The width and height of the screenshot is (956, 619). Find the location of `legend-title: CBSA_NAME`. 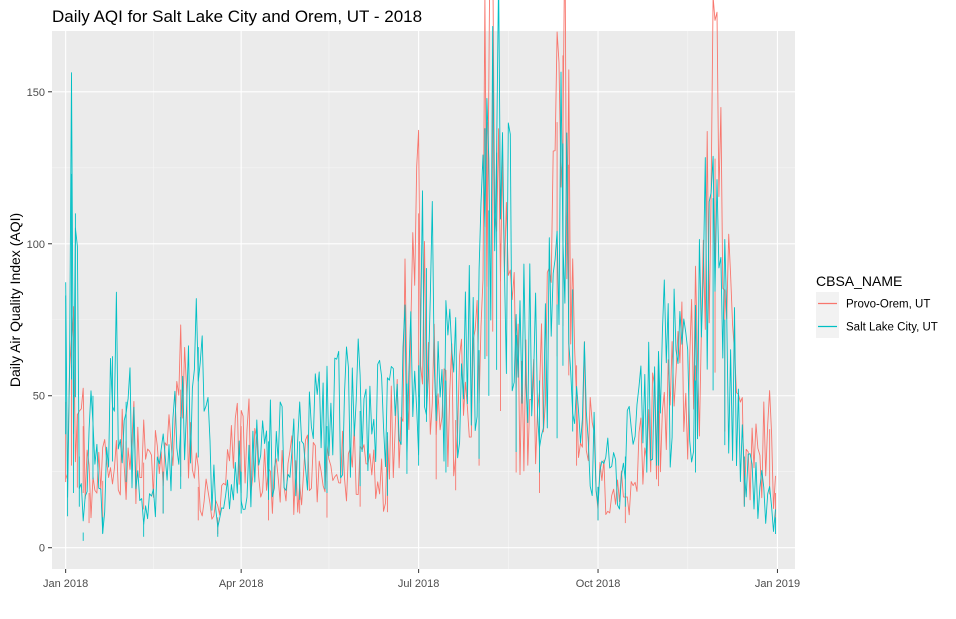

legend-title: CBSA_NAME is located at coordinates (859, 281).